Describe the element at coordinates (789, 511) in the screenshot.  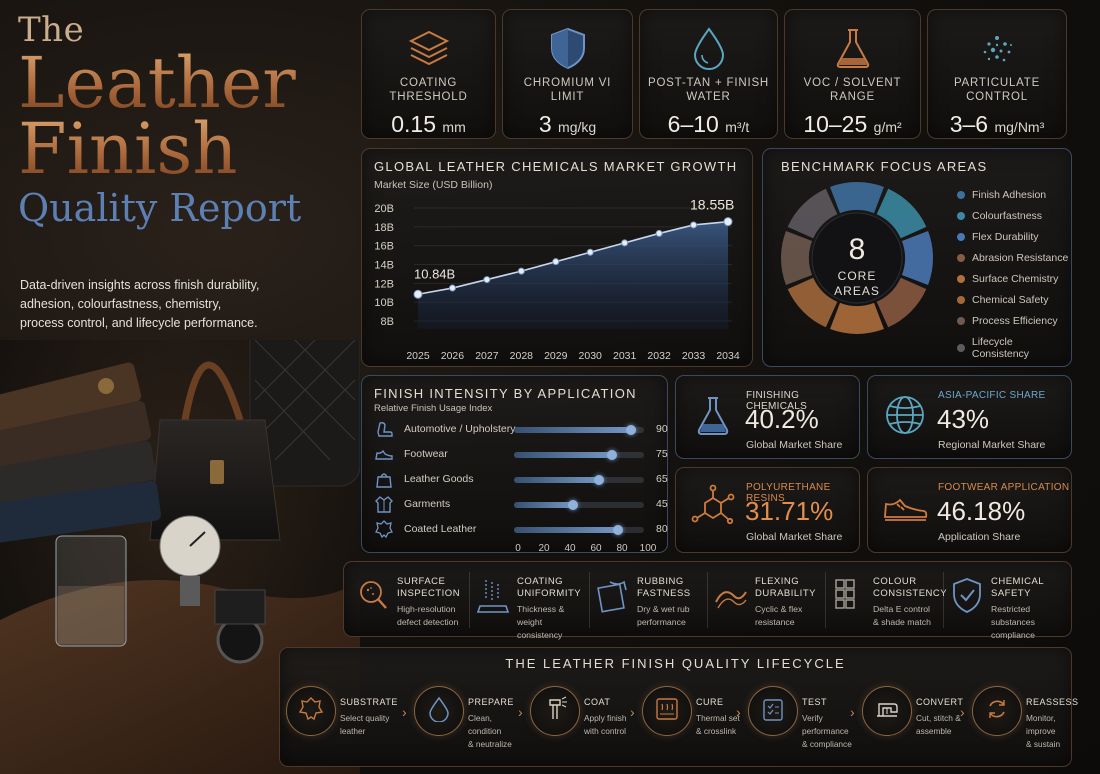
I see `stat-value: 31.71%` at that location.